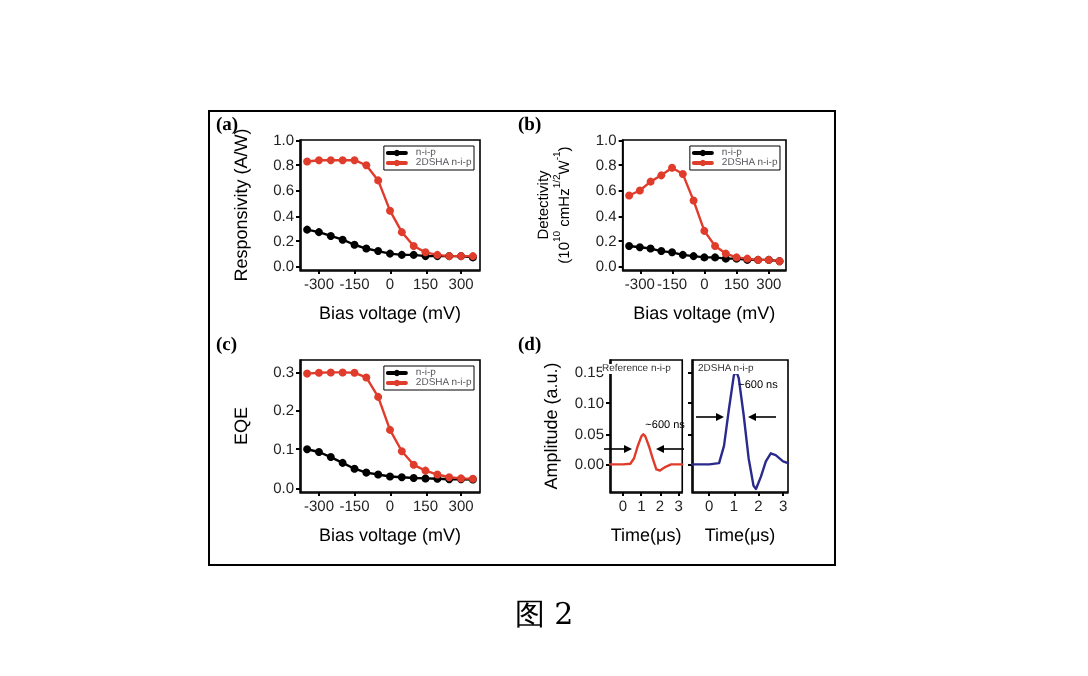 This screenshot has width=1088, height=676. I want to click on chart-title: (c), so click(227, 346).